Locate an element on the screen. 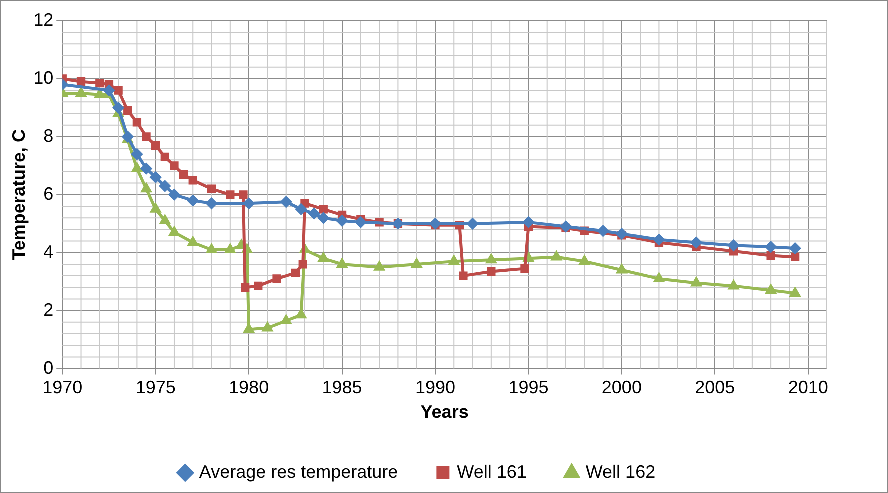  y-axis-title: Temperature, C is located at coordinates (18, 195).